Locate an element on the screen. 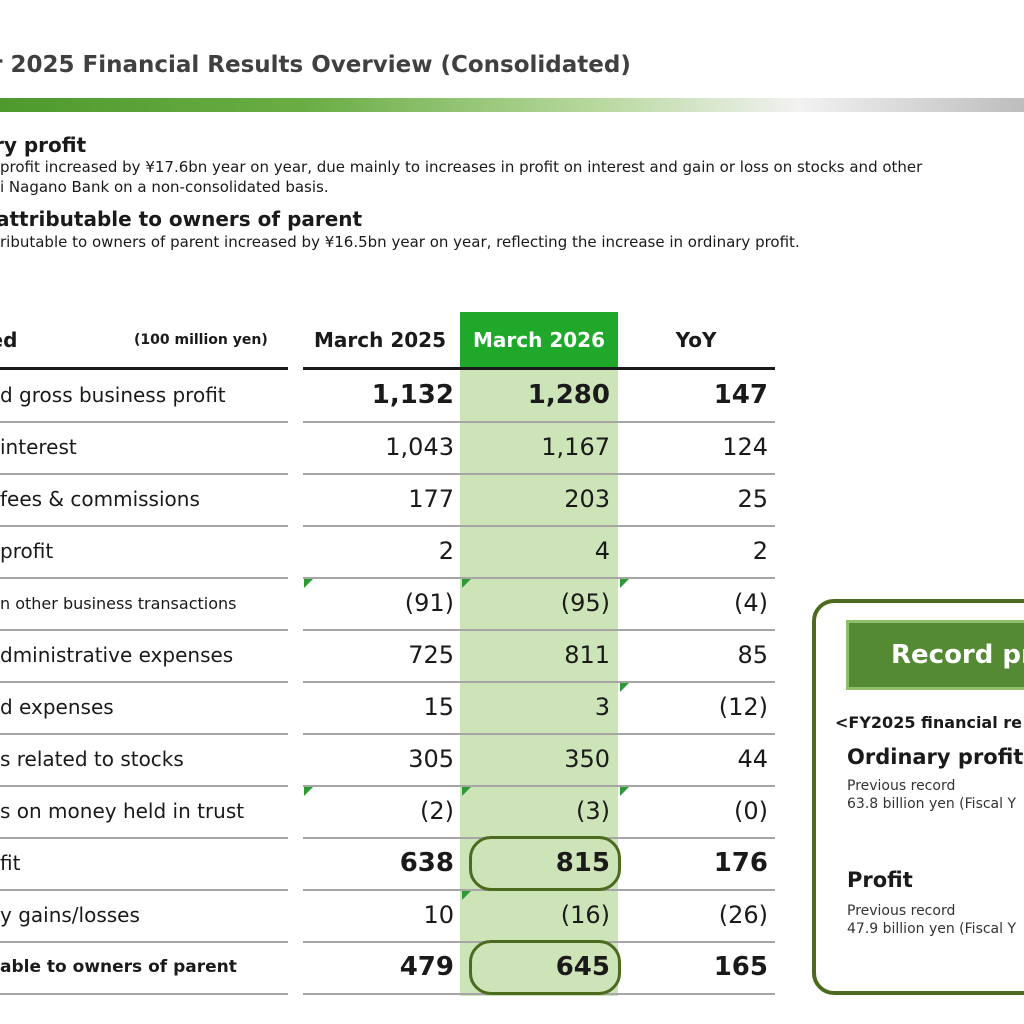 Image resolution: width=1024 pixels, height=1024 pixels. cell-yoy: (12) is located at coordinates (743, 707).